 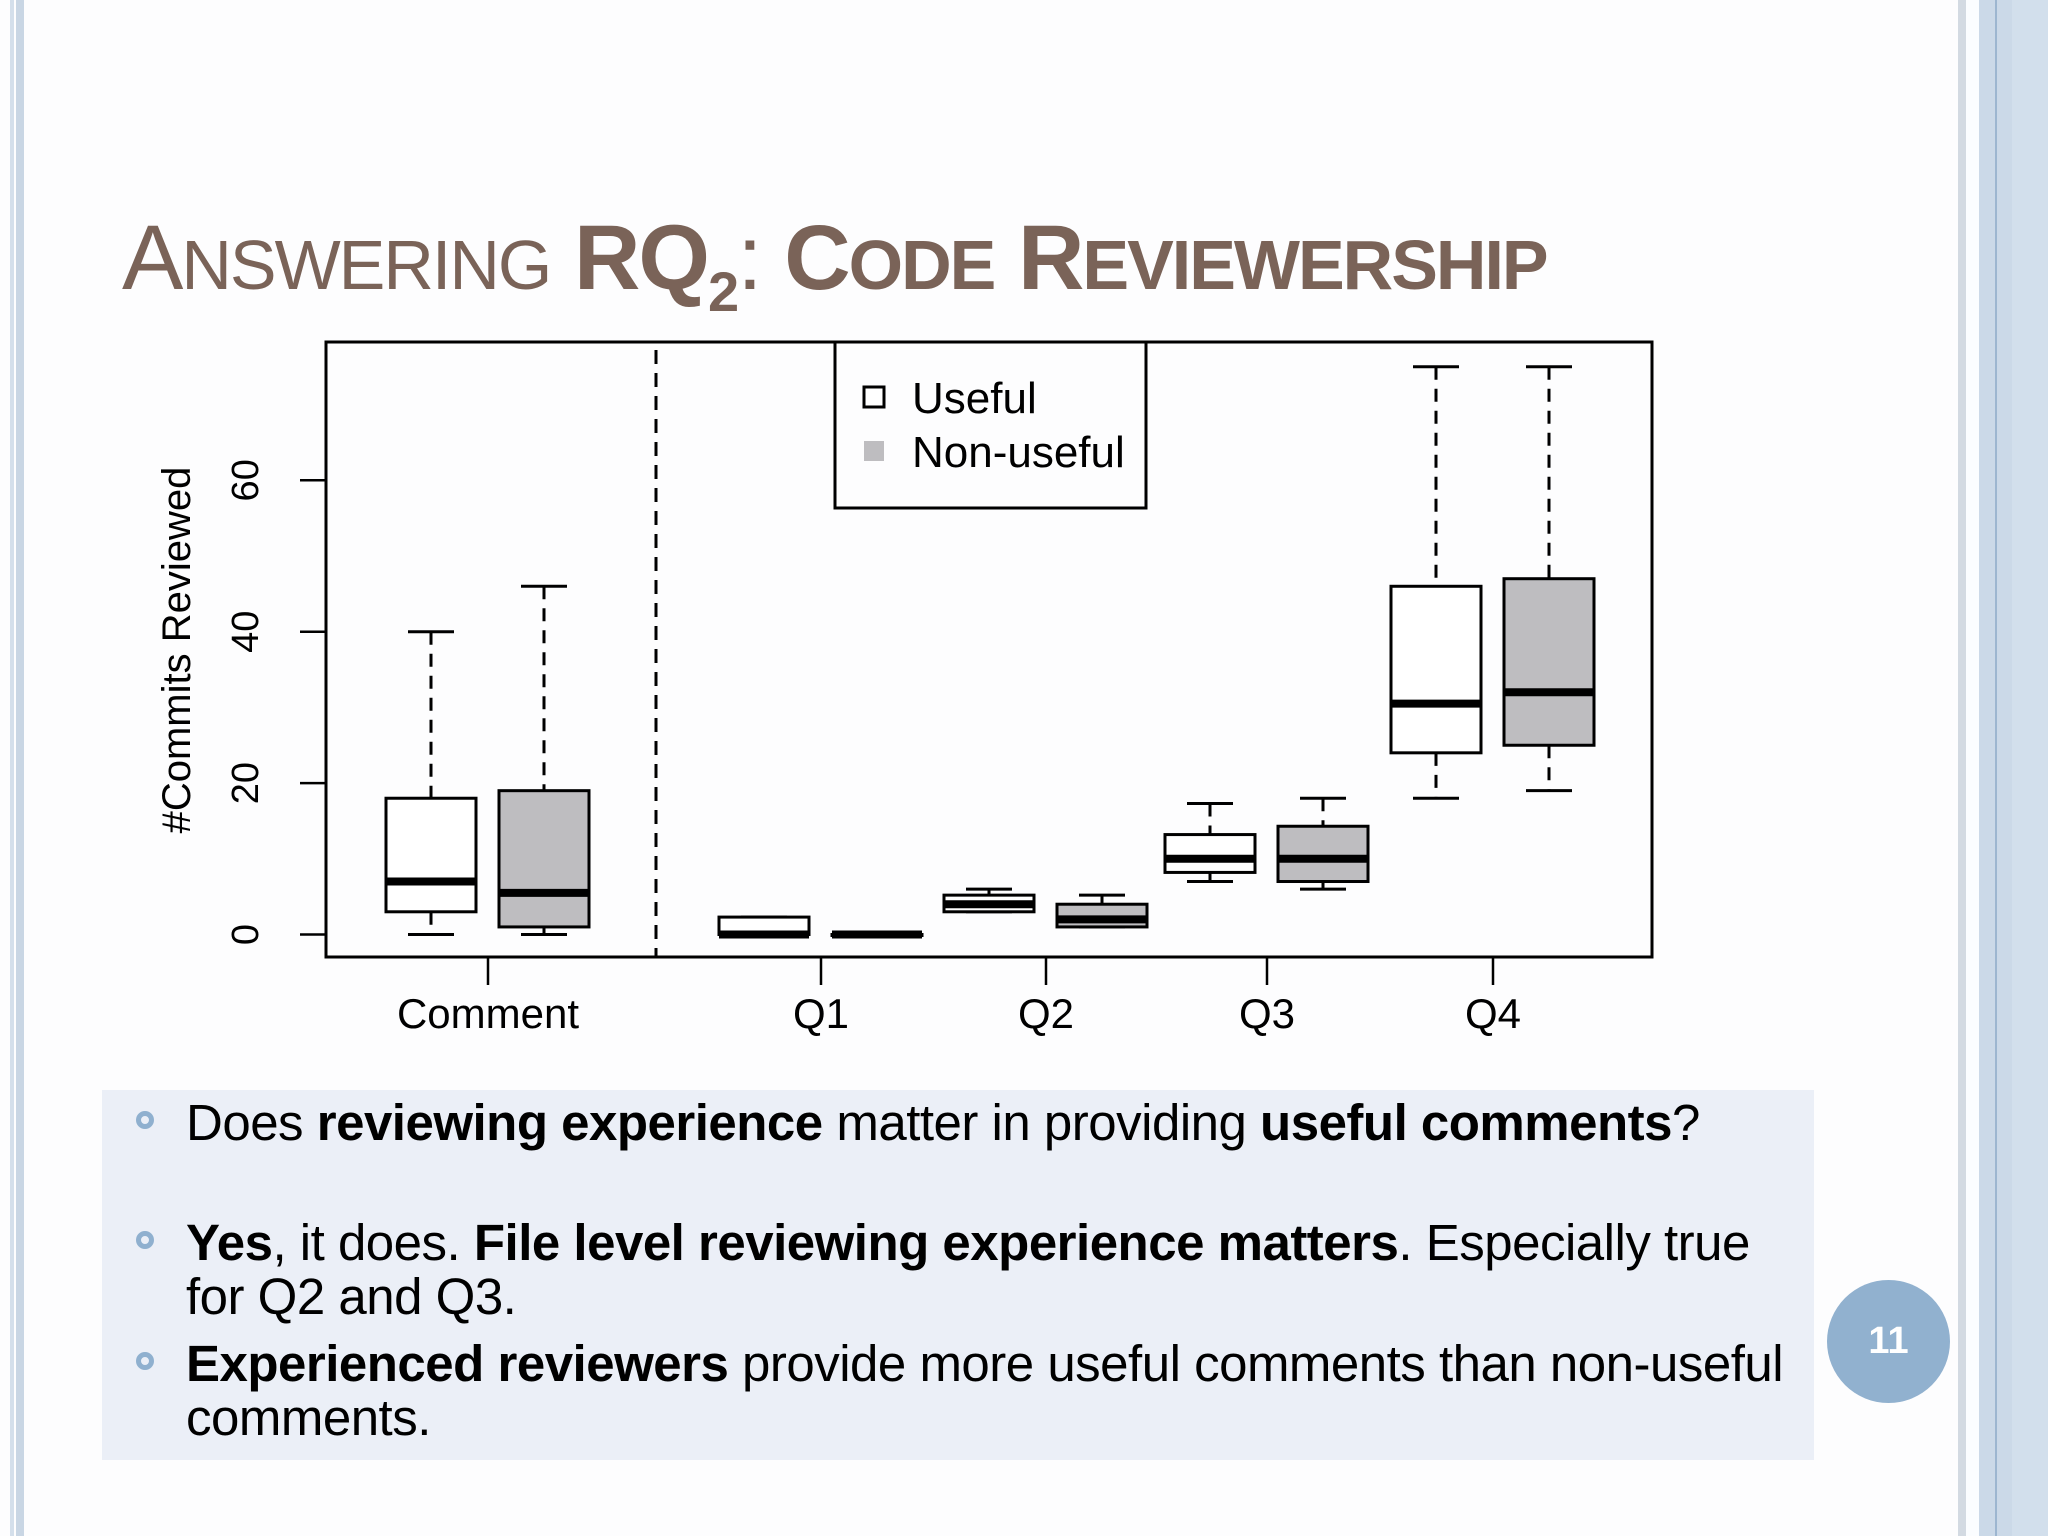 What do you see at coordinates (246, 632) in the screenshot?
I see `y-axis-tick-label: 40` at bounding box center [246, 632].